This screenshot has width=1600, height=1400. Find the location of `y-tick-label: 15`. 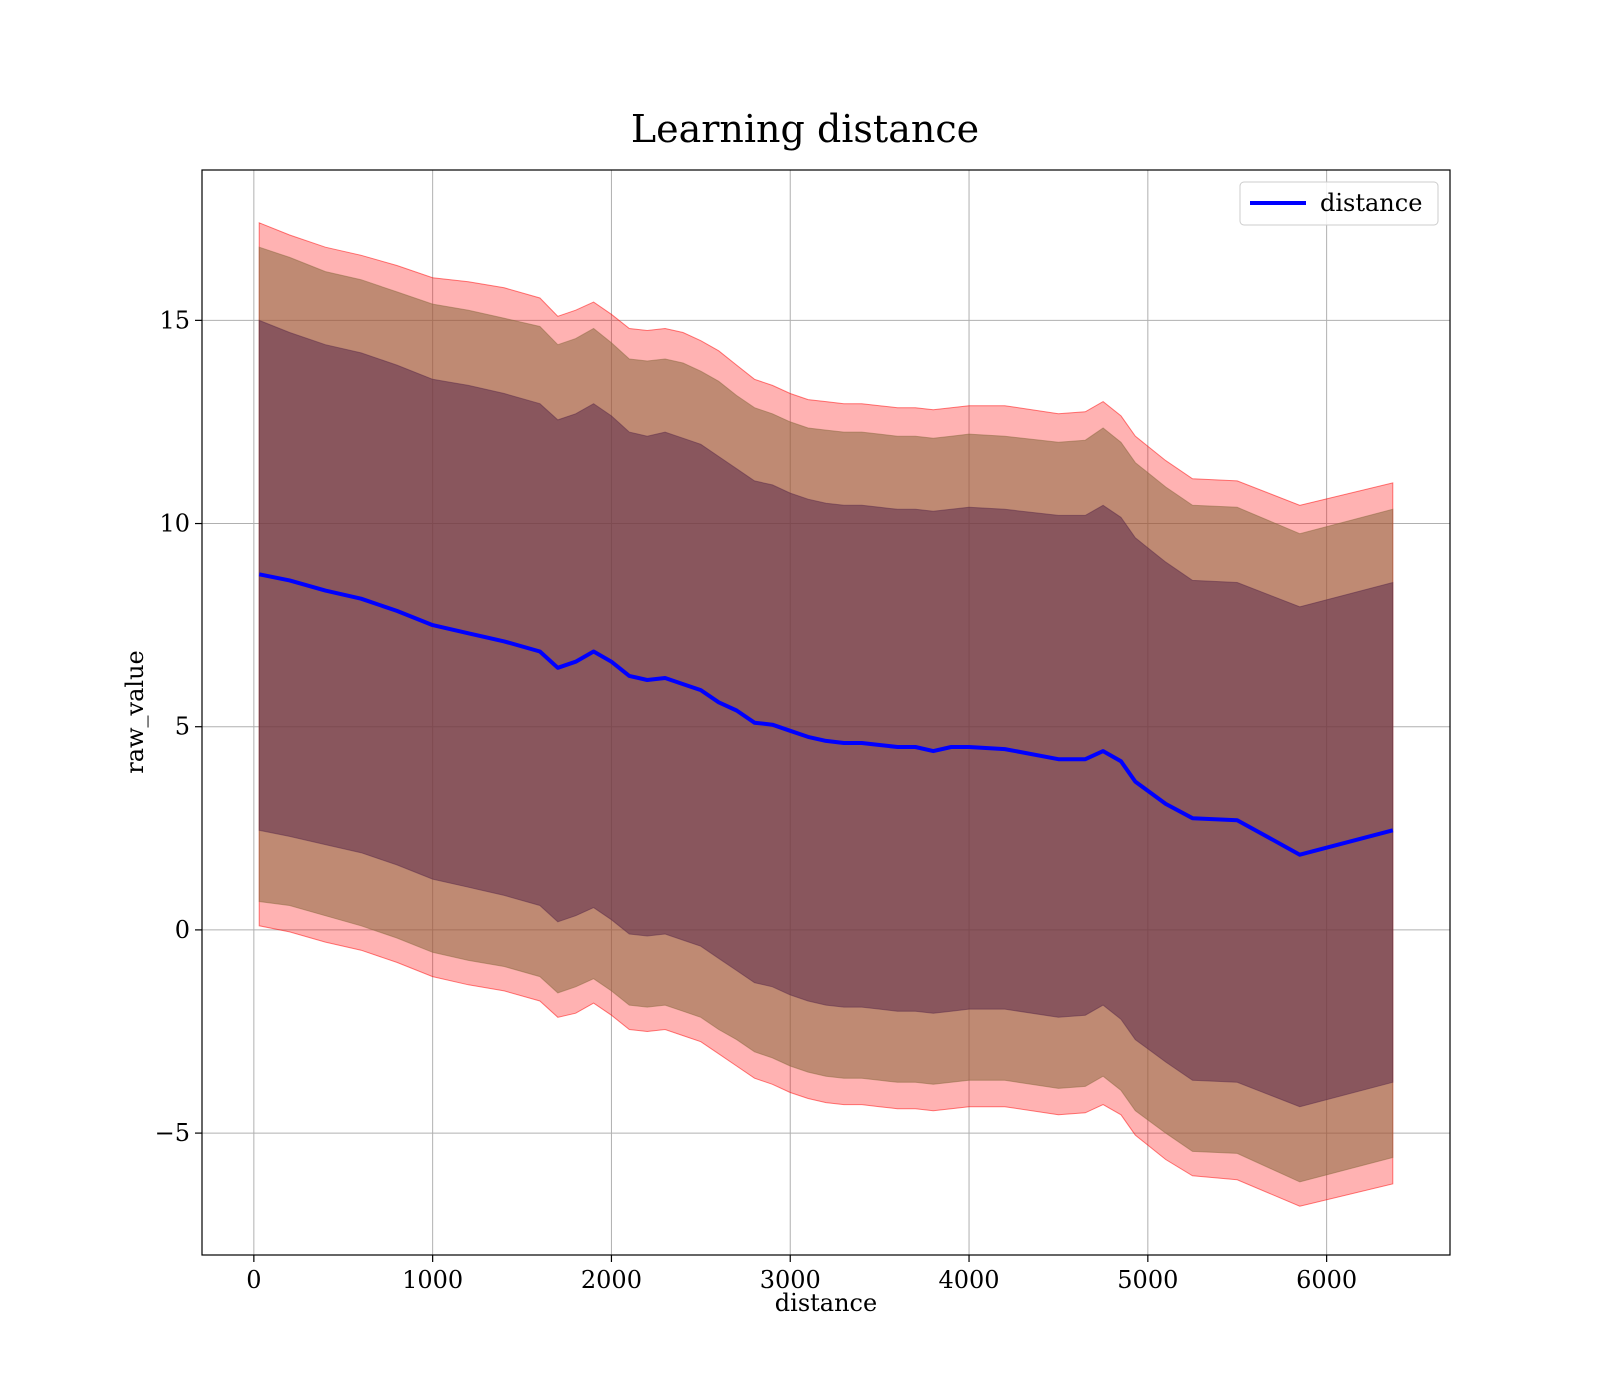

y-tick-label: 15 is located at coordinates (174, 320).